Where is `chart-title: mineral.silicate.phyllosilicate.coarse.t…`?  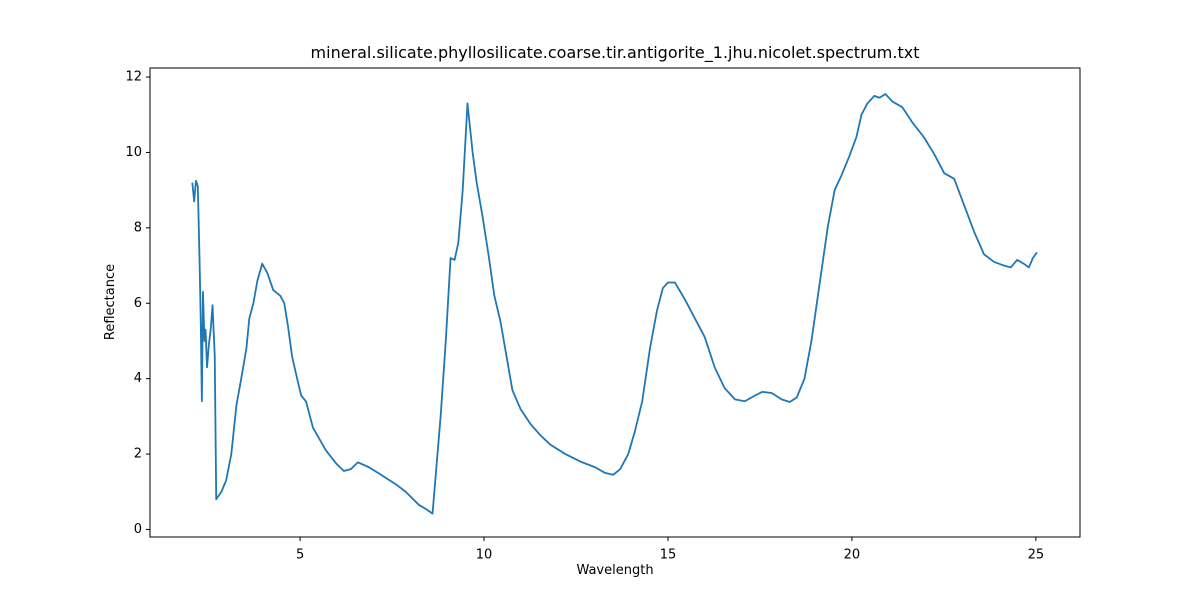 chart-title: mineral.silicate.phyllosilicate.coarse.t… is located at coordinates (615, 53).